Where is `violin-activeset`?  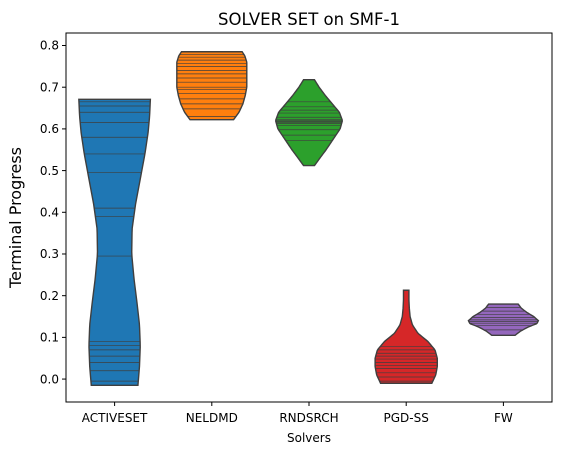
violin-activeset is located at coordinates (115, 242).